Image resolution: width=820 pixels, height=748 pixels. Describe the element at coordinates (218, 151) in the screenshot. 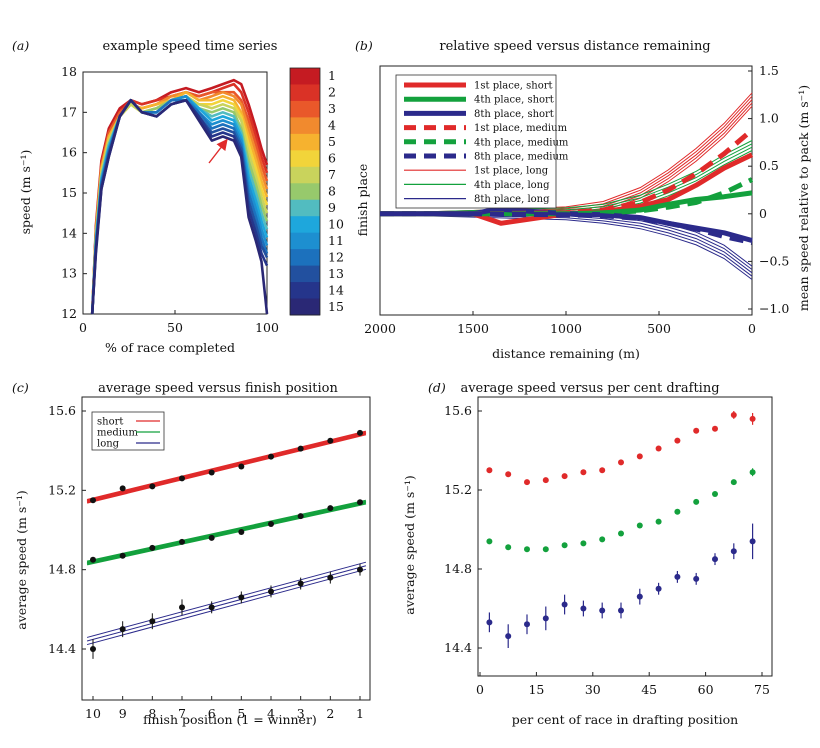

I see `annotation-arrow` at that location.